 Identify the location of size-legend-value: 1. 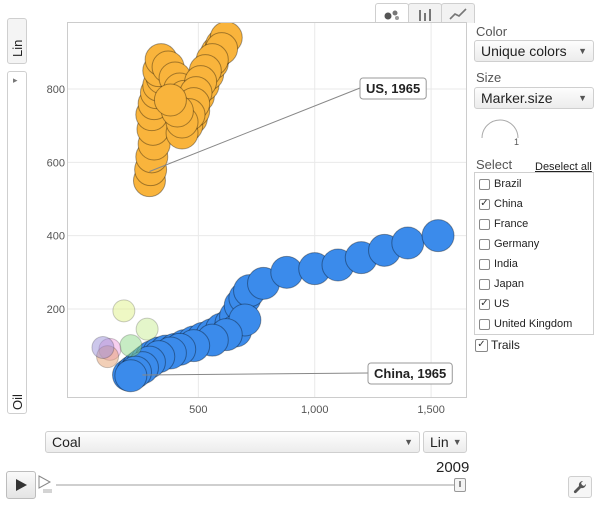
(517, 142).